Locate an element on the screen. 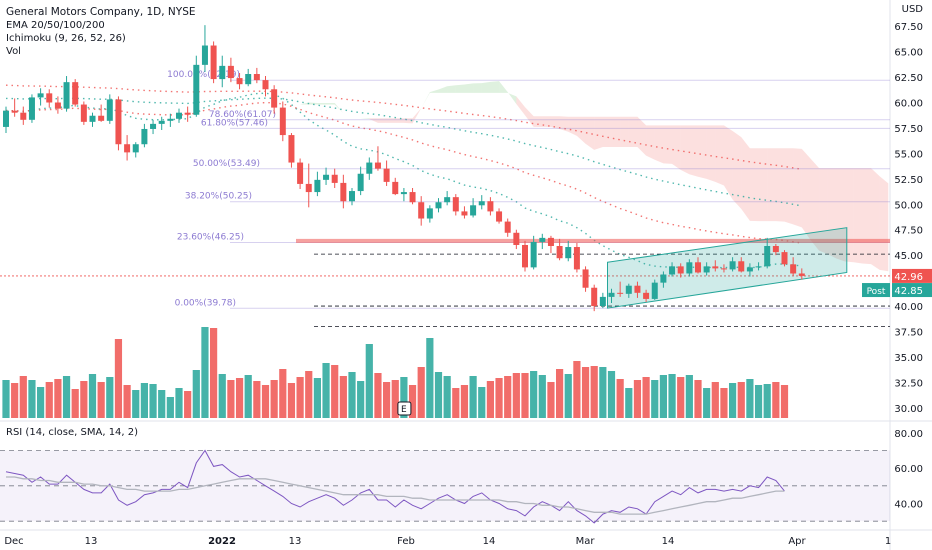 This screenshot has height=550, width=932. fib-level-label: 23.60%(46.25) is located at coordinates (210, 237).